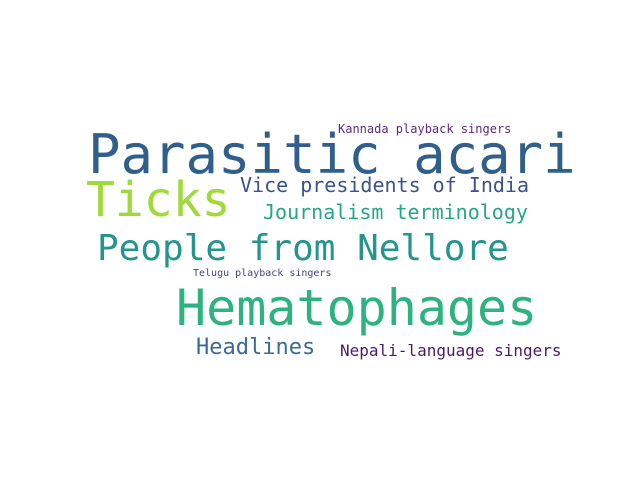 The image size is (640, 480). Describe the element at coordinates (262, 273) in the screenshot. I see `word-telugu-playback-singers: Telugu playback singers` at that location.